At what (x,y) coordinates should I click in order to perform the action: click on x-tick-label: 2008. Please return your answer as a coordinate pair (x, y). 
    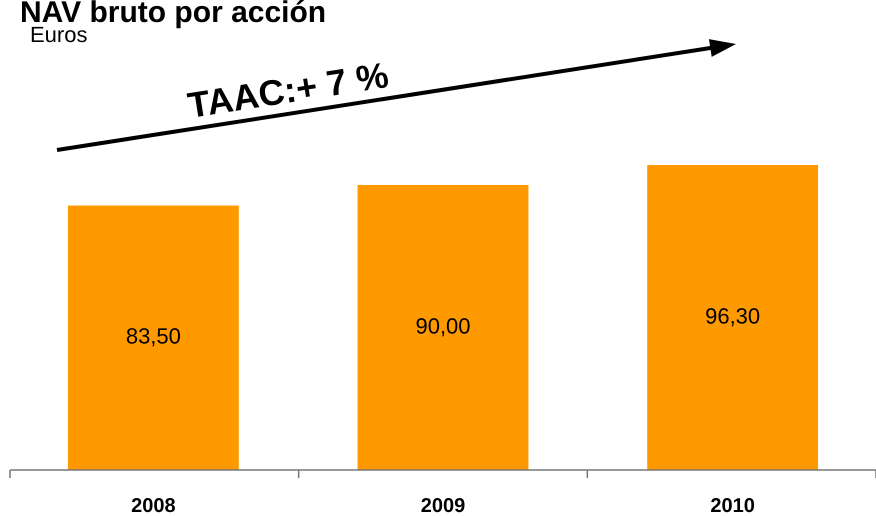
    Looking at the image, I should click on (153, 505).